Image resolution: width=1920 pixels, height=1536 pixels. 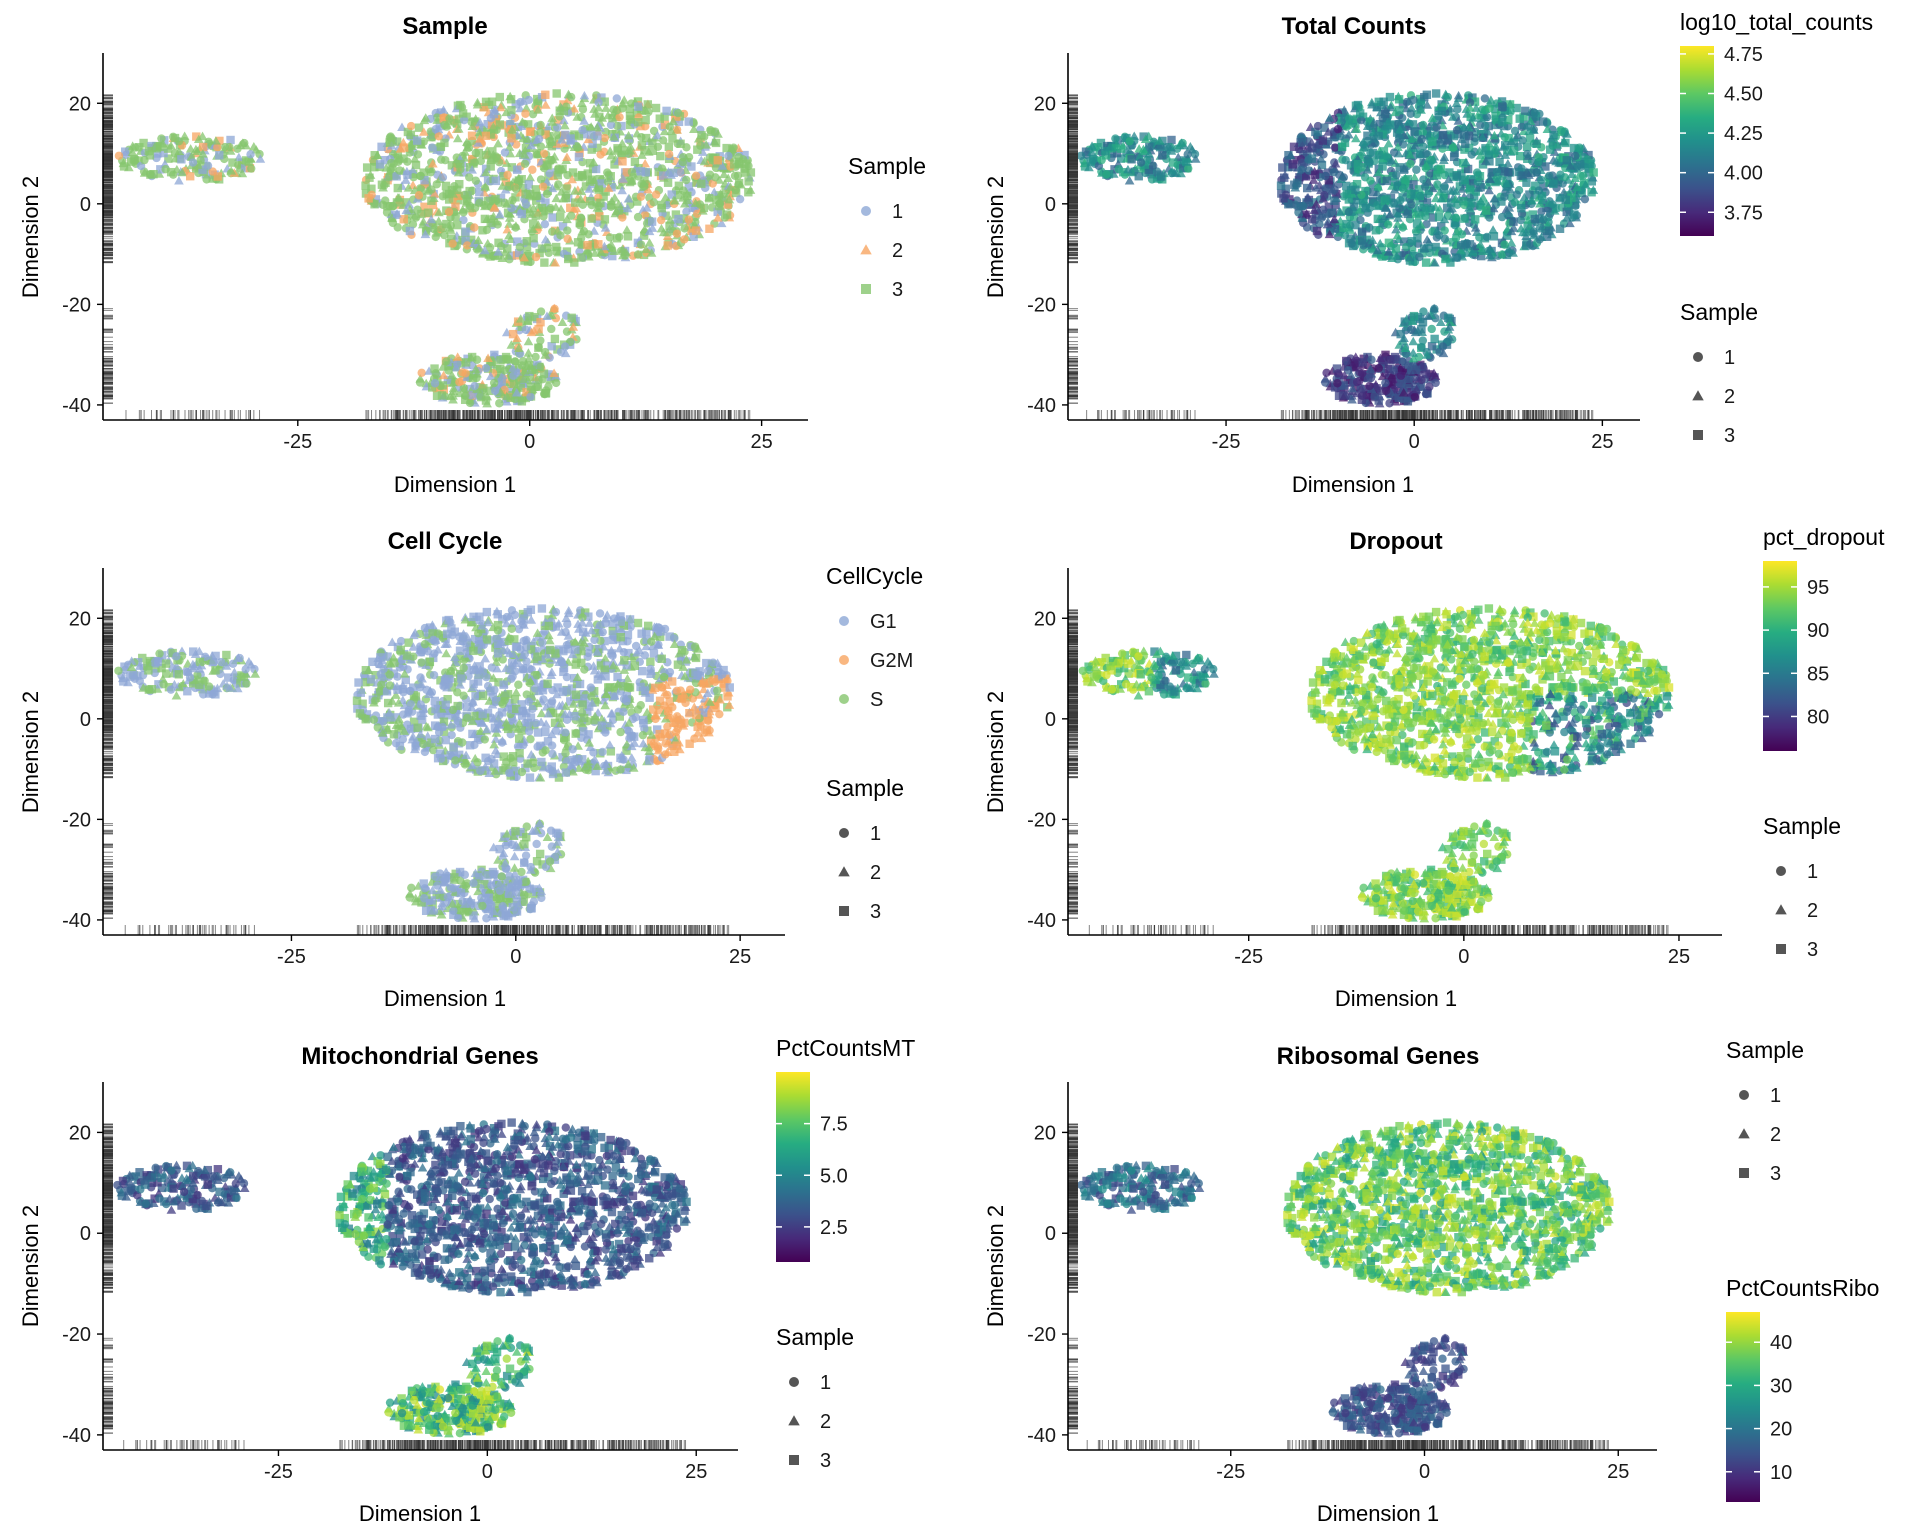 What do you see at coordinates (80, 104) in the screenshot?
I see `y-tick-label: 20` at bounding box center [80, 104].